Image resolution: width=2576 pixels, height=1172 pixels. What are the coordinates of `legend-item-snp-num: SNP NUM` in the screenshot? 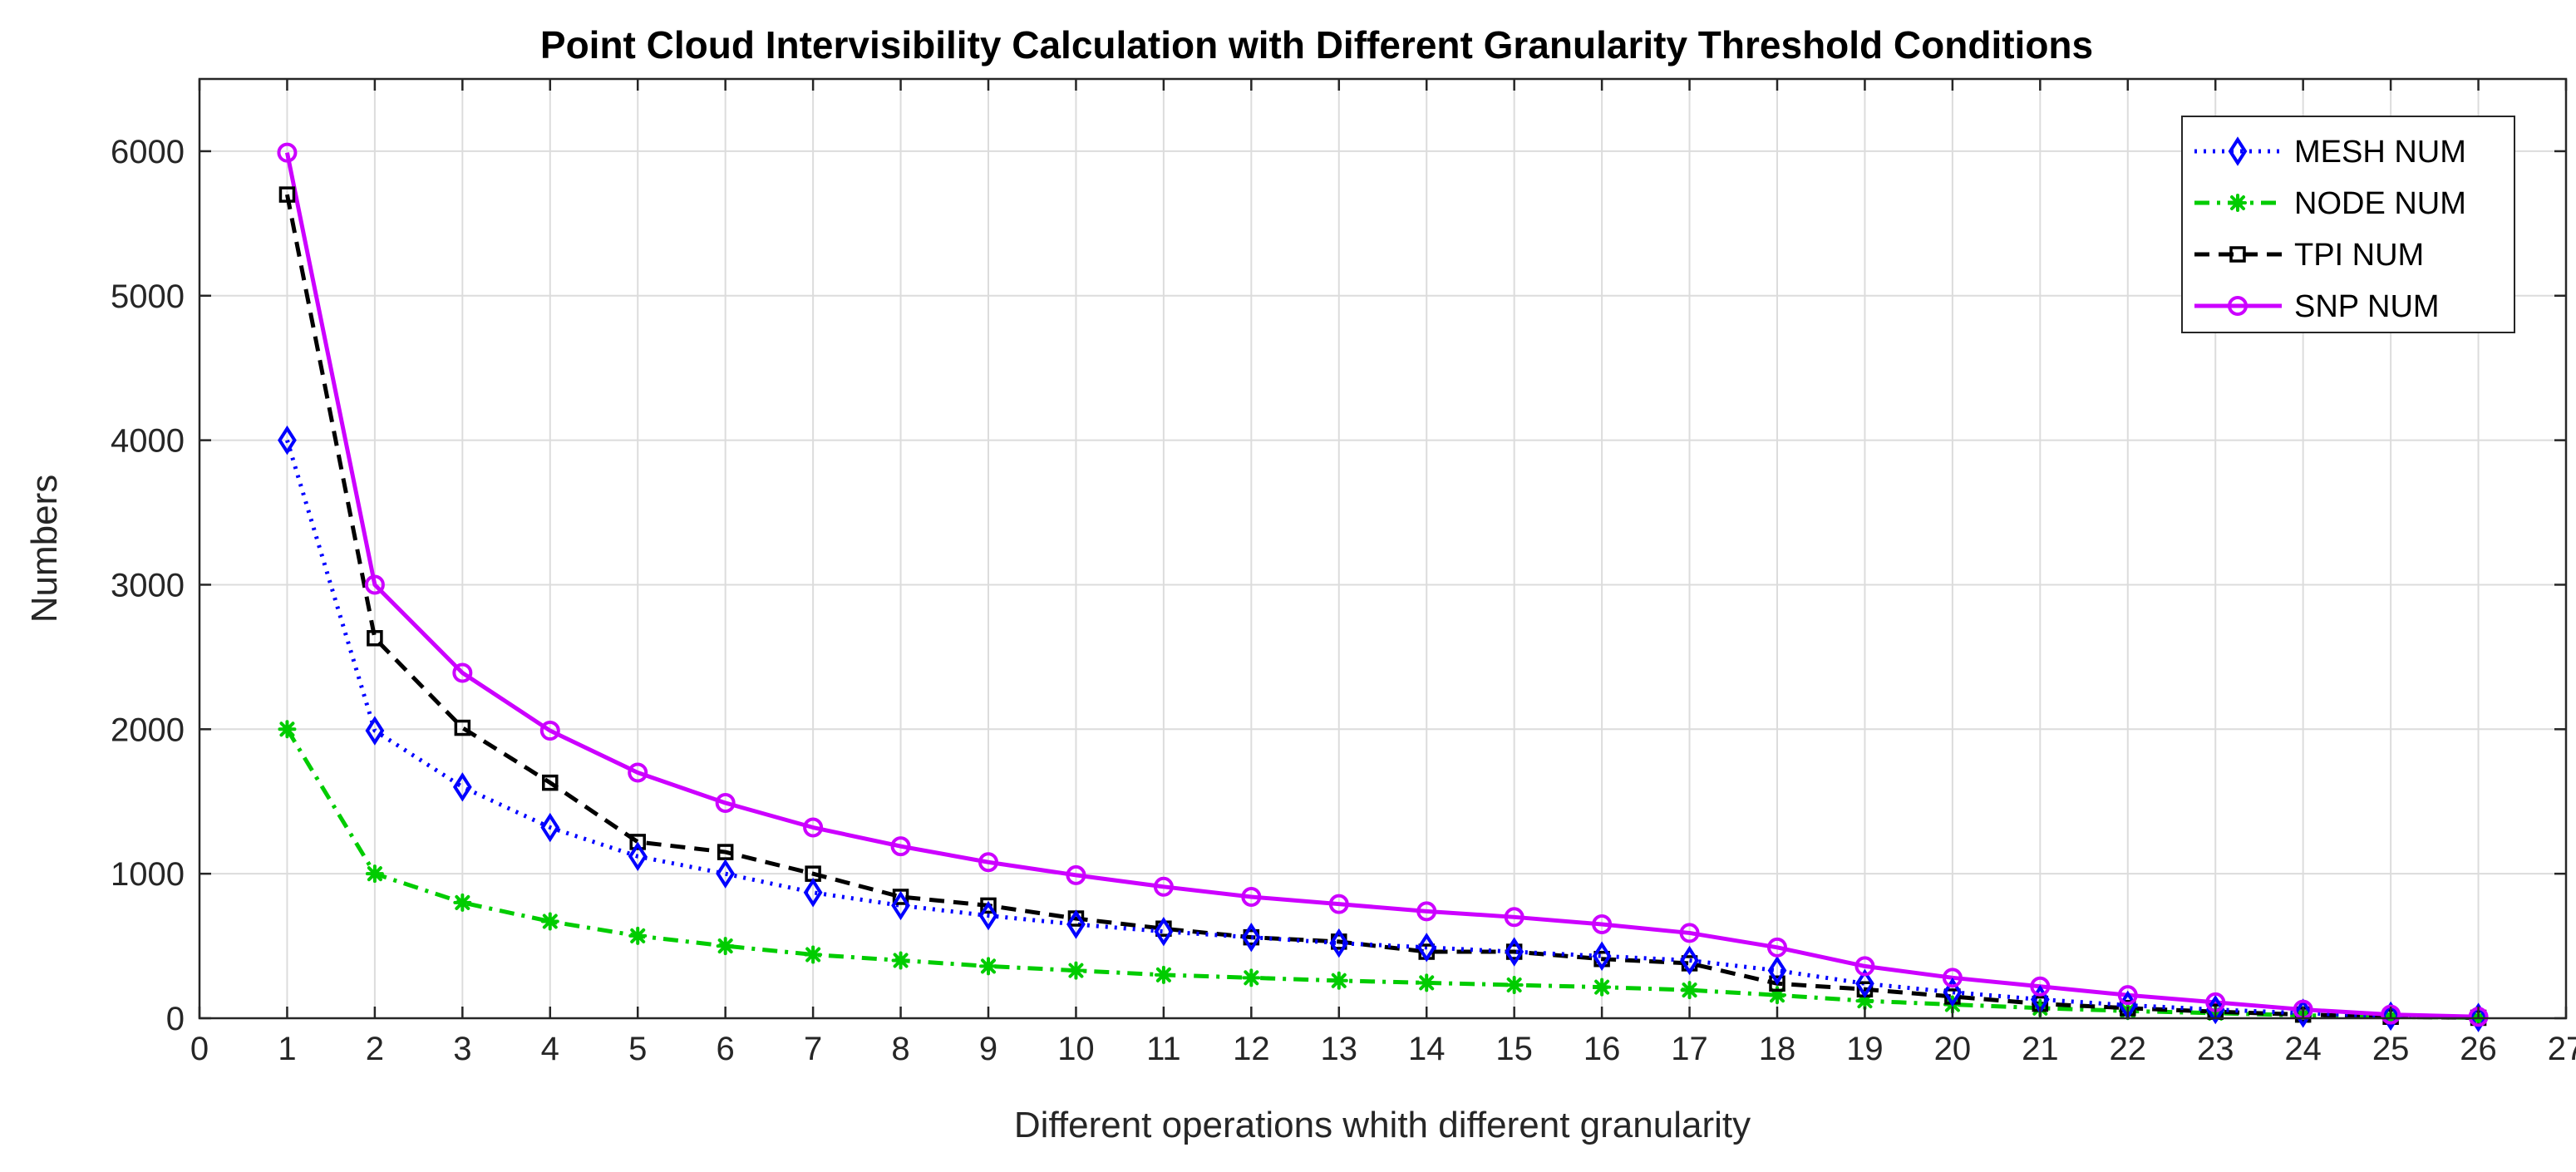 It's located at (2317, 306).